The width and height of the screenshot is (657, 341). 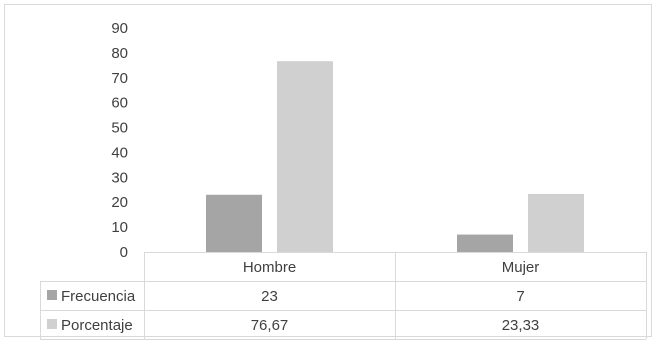 I want to click on legend-key-frecuencia, so click(x=52, y=295).